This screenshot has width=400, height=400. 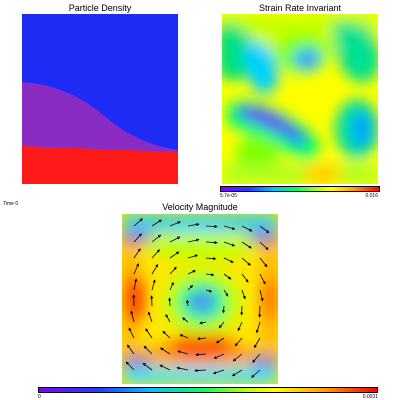 What do you see at coordinates (371, 196) in the screenshot?
I see `strain-rate-colorbar-max: 0.016` at bounding box center [371, 196].